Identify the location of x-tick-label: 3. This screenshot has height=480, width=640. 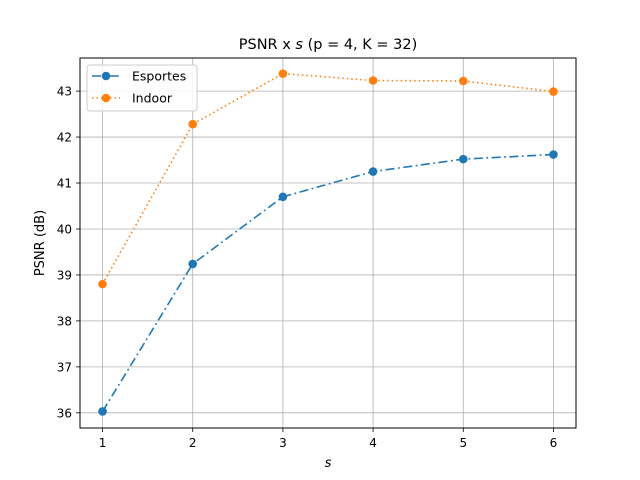
(283, 443).